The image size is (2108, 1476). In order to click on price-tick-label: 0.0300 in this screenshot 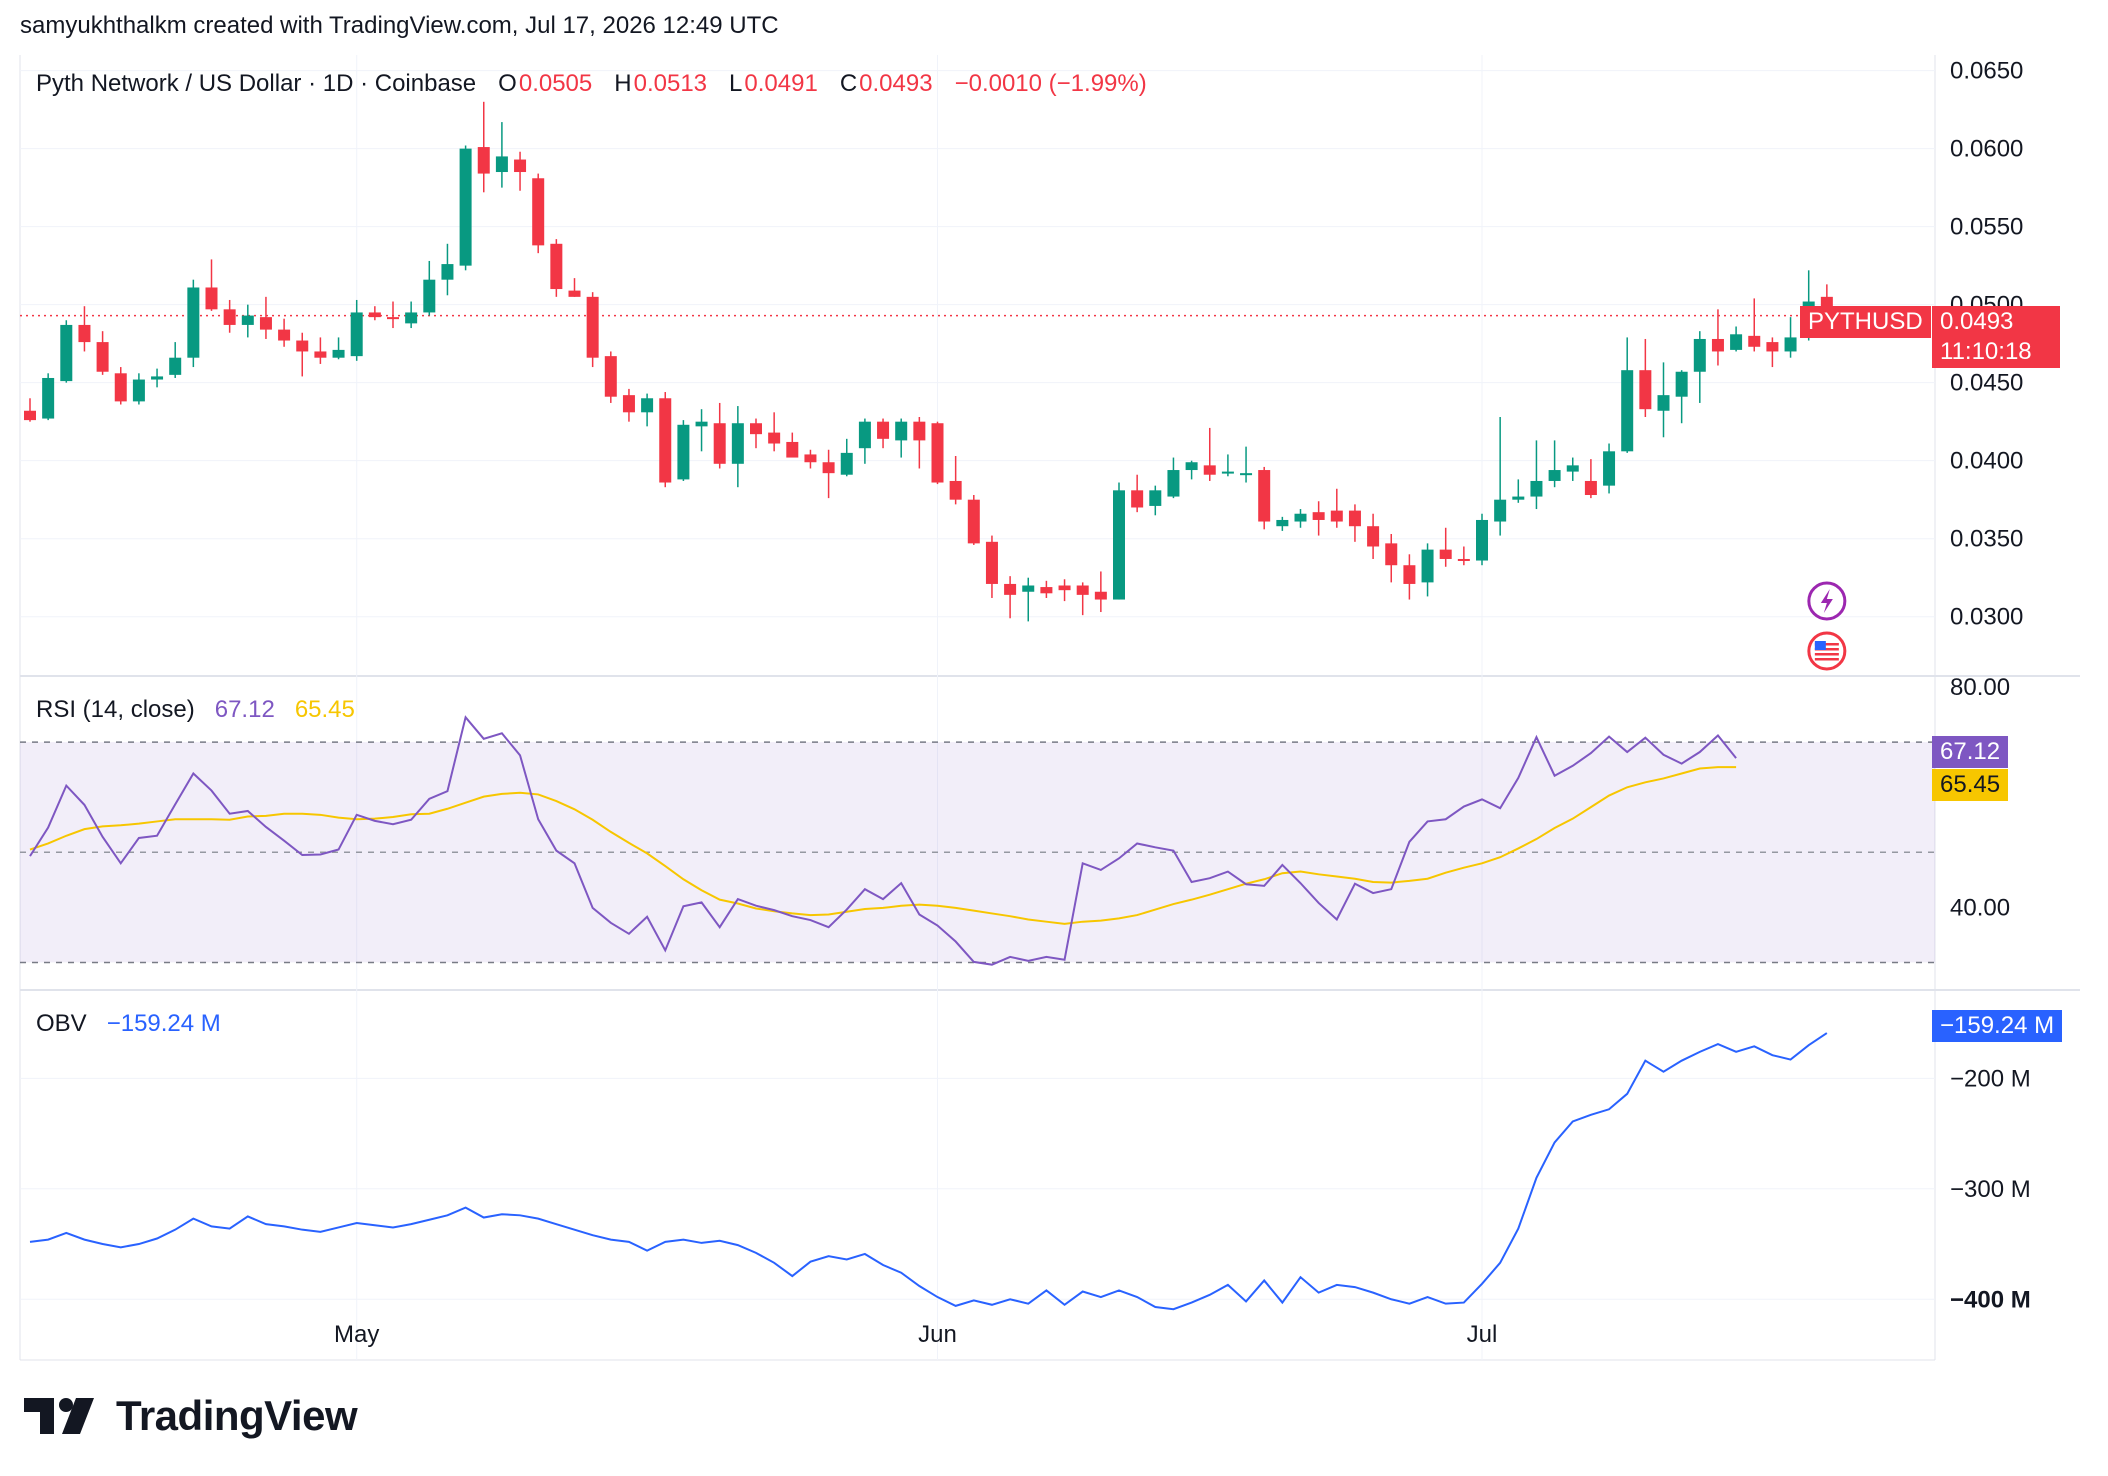, I will do `click(1986, 617)`.